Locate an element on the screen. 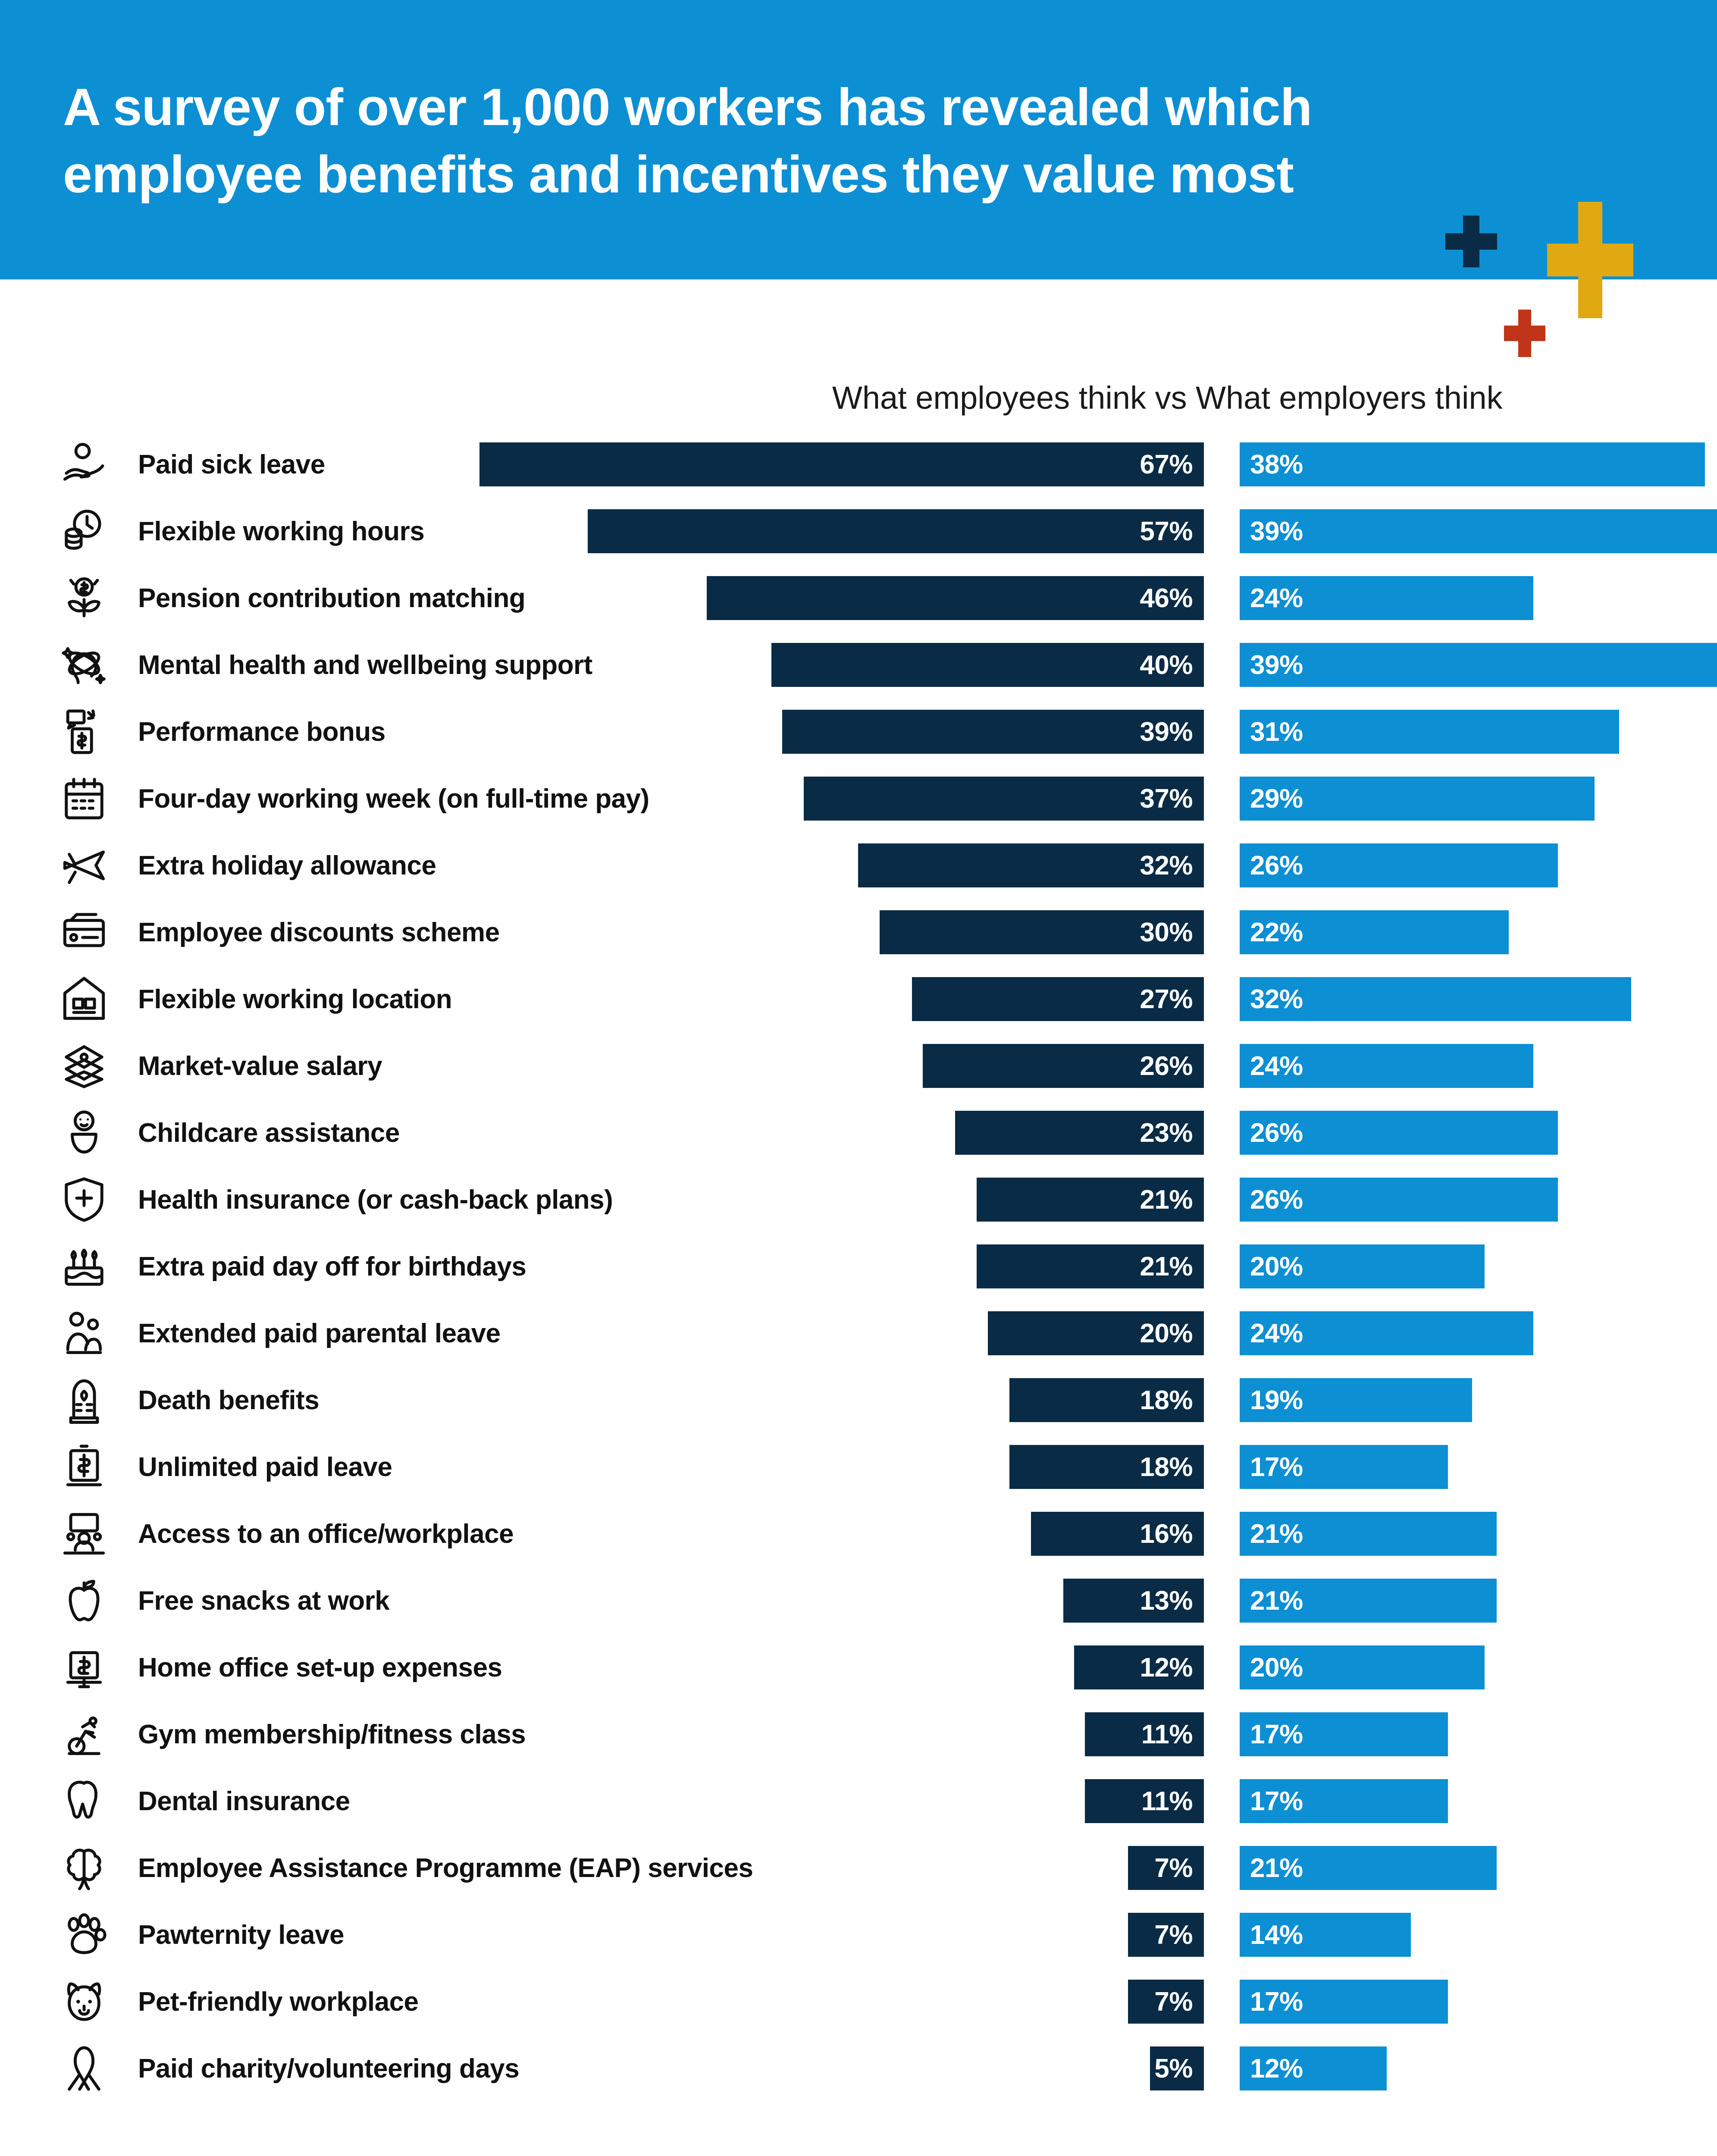 This screenshot has width=1717, height=2156. chart-row: Gym membership/fitness class 11% 17% is located at coordinates (858, 1739).